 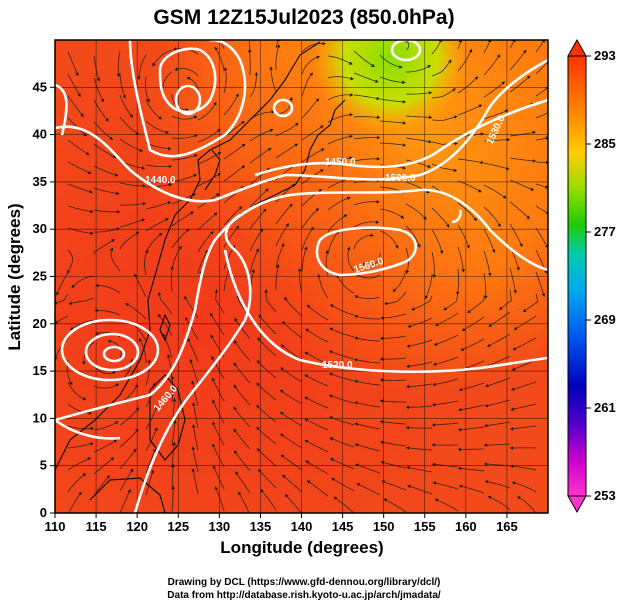 I want to click on y-axis-label: Latitude (degrees), so click(x=14, y=276).